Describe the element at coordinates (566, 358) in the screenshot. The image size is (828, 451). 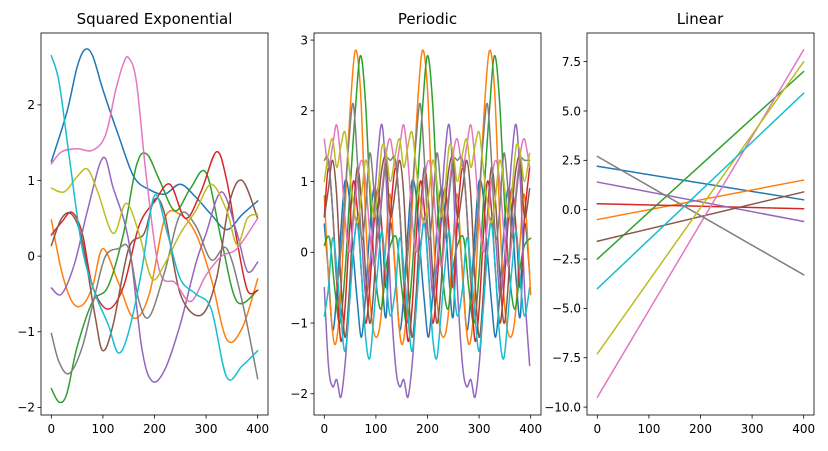
I see `y-tick-label: −7.5` at that location.